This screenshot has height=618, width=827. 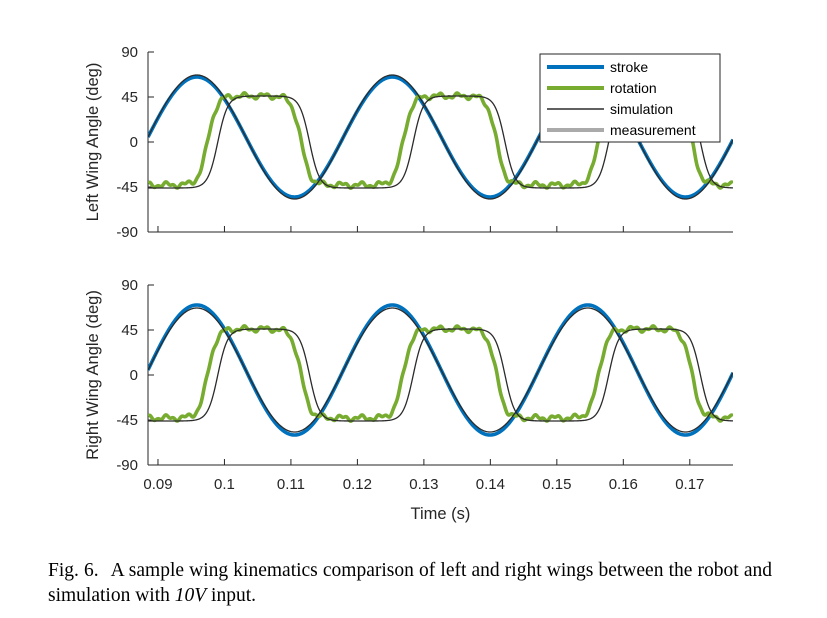 I want to click on caption-fig-label: Fig. 6., so click(x=73, y=570).